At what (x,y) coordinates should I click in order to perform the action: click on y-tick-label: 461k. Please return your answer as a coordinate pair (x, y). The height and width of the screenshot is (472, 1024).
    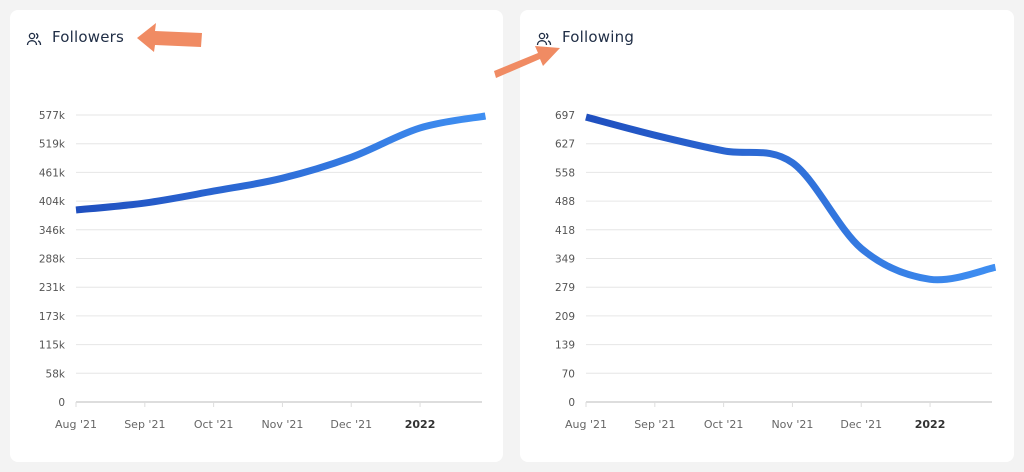
    Looking at the image, I should click on (52, 173).